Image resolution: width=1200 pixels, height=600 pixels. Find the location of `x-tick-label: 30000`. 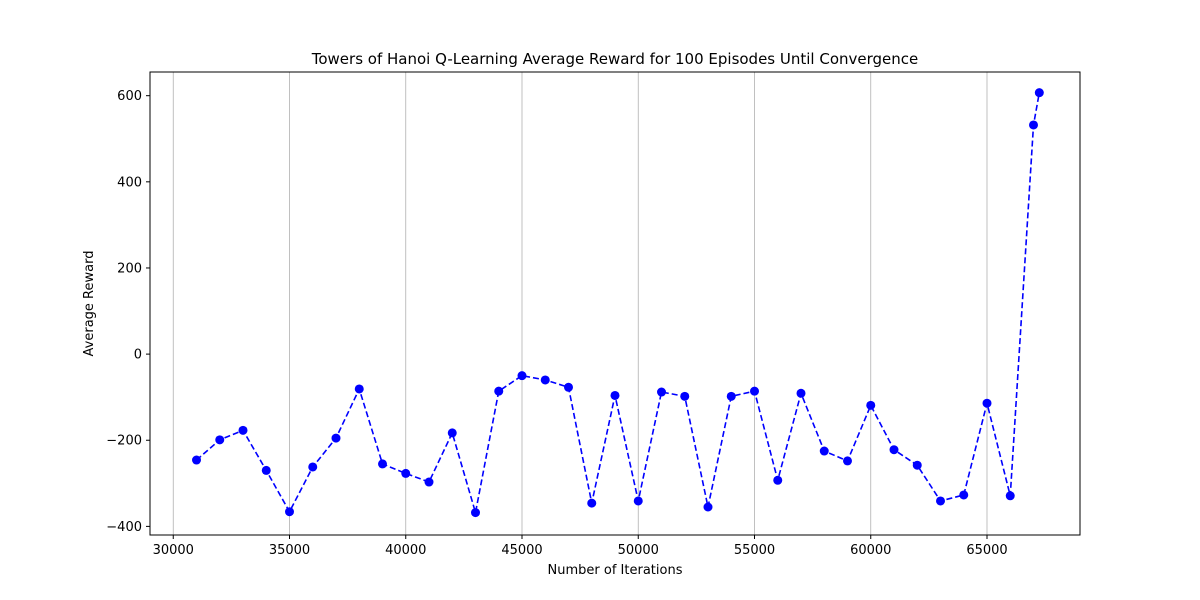

x-tick-label: 30000 is located at coordinates (173, 550).